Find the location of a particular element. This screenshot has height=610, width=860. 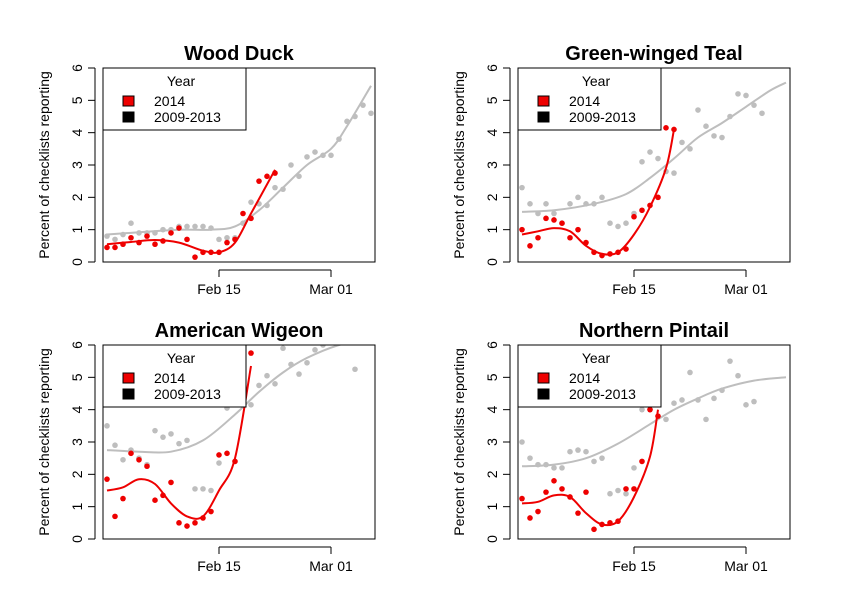

legend-title: Year is located at coordinates (596, 358).